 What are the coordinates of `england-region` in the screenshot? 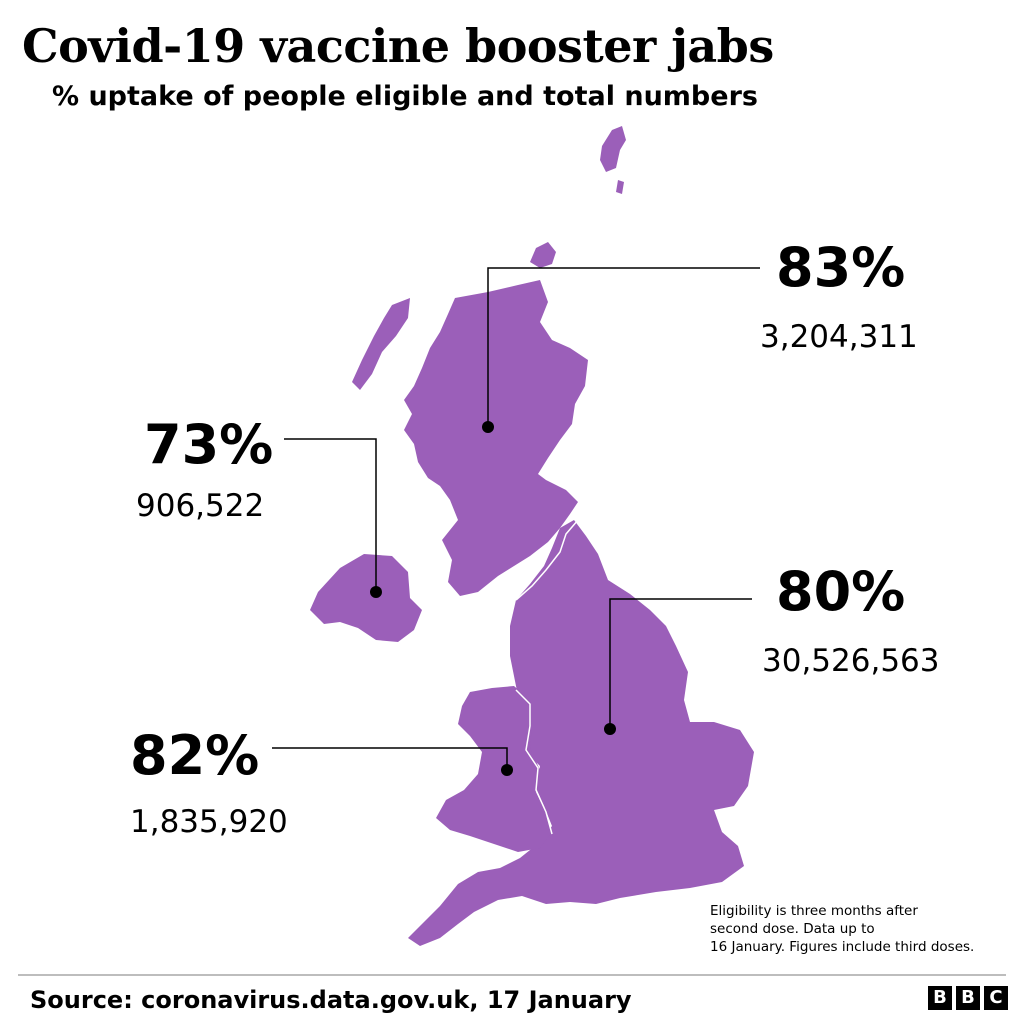 It's located at (581, 733).